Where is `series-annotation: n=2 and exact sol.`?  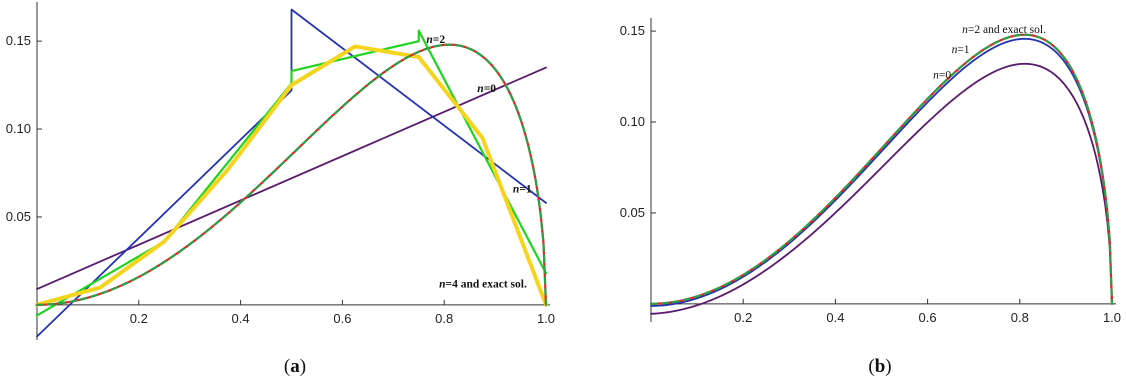
series-annotation: n=2 and exact sol. is located at coordinates (1004, 30).